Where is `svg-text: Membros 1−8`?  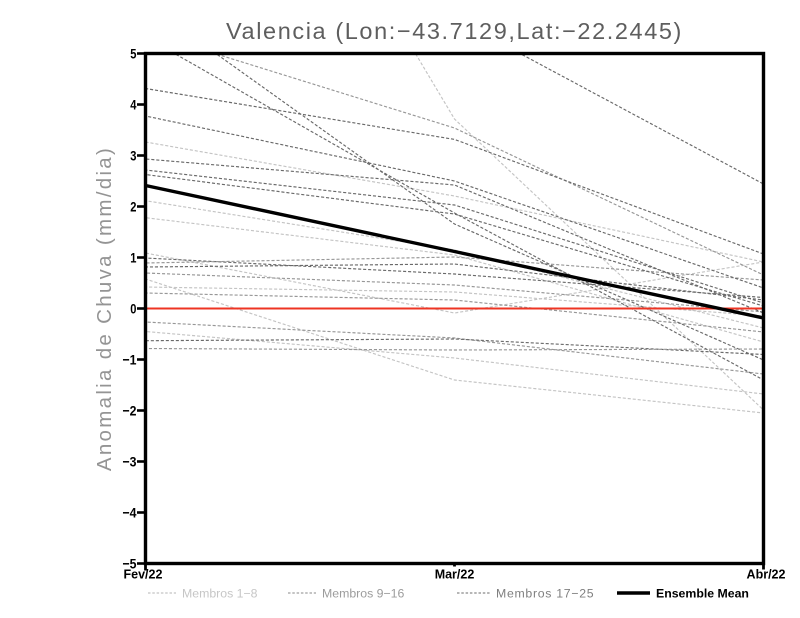
svg-text: Membros 1−8 is located at coordinates (220, 594).